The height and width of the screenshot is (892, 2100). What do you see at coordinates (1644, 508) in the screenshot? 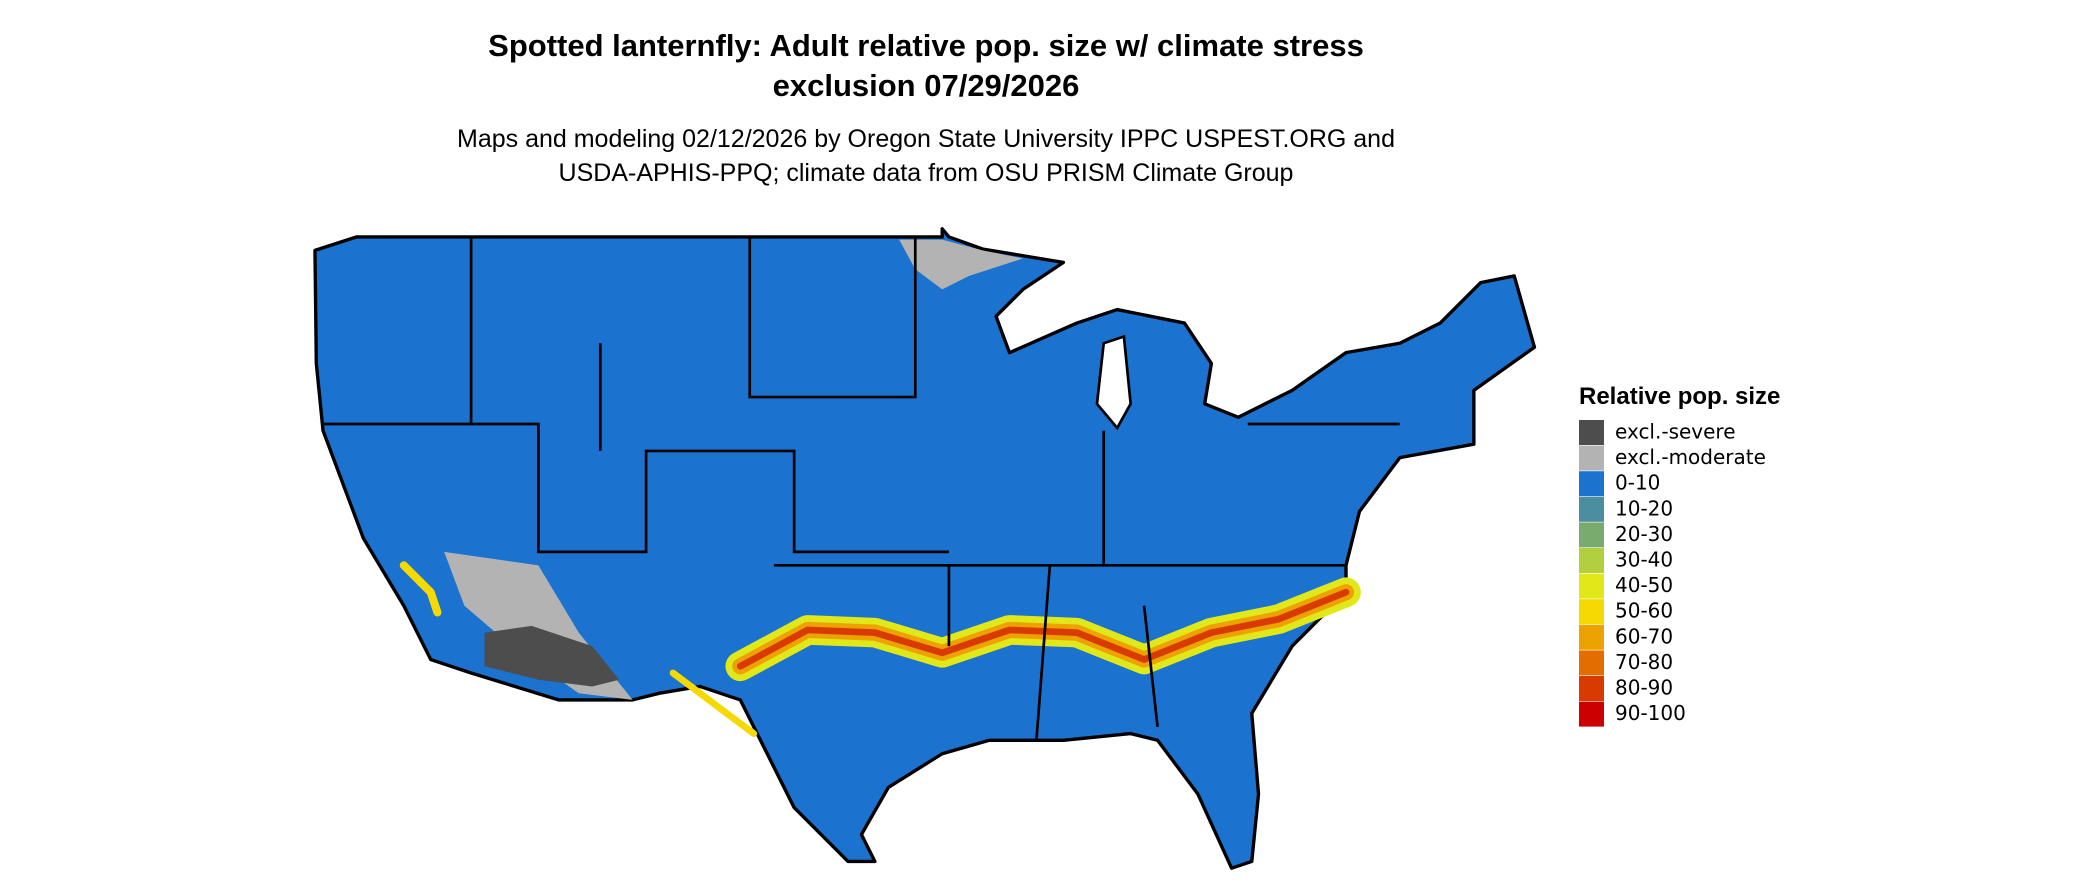
I see `legend-label: 10-20` at bounding box center [1644, 508].